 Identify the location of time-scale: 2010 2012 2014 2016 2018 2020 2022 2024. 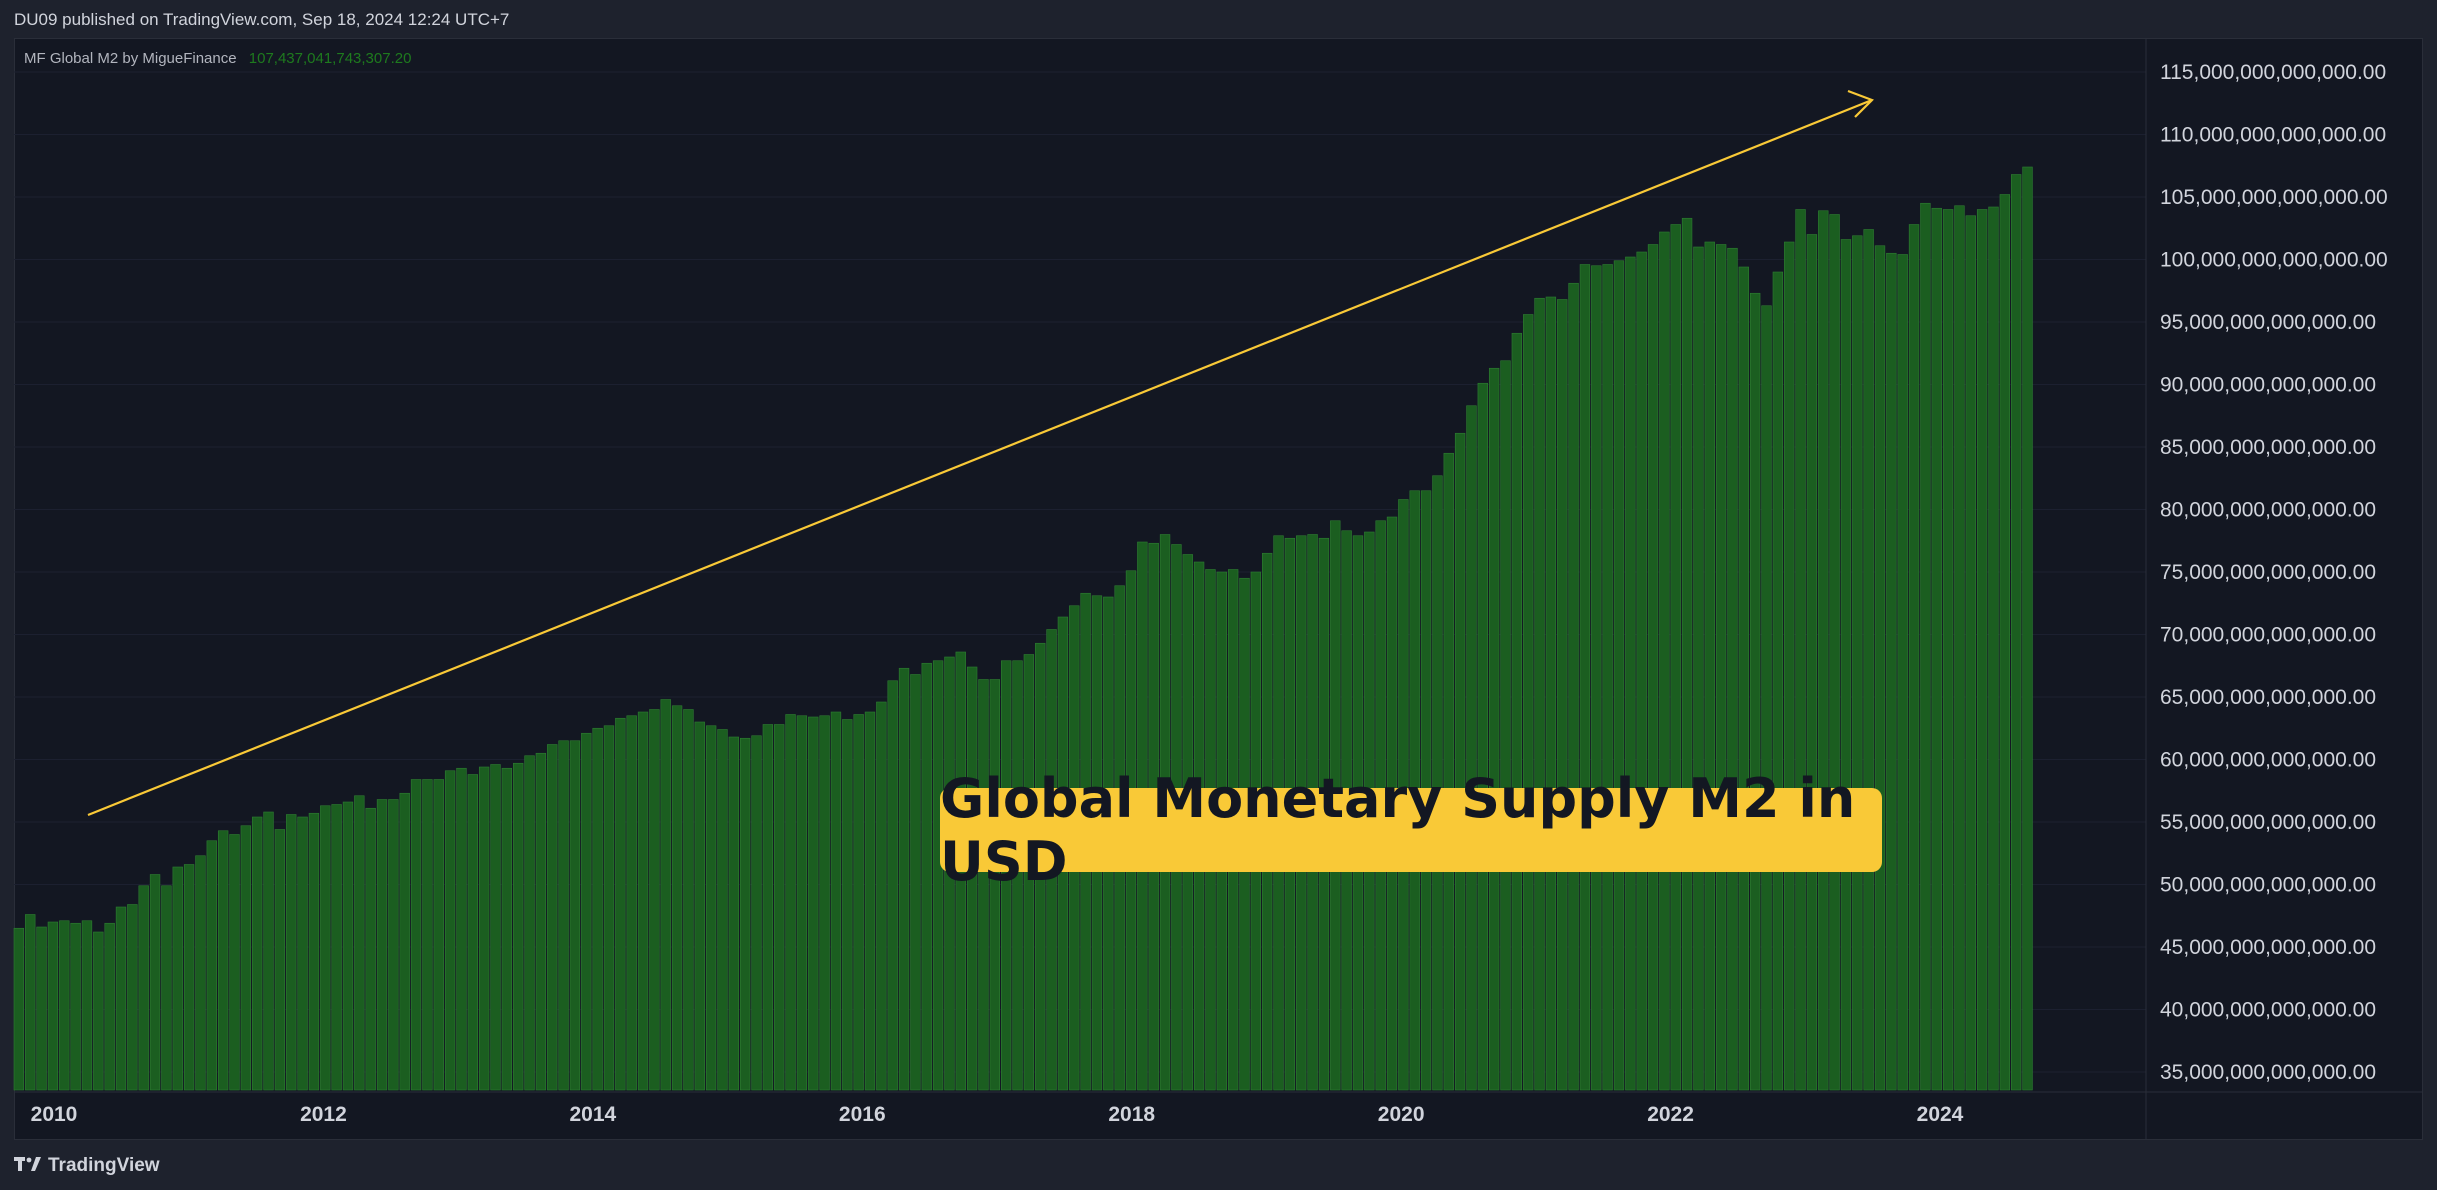
(997, 1114).